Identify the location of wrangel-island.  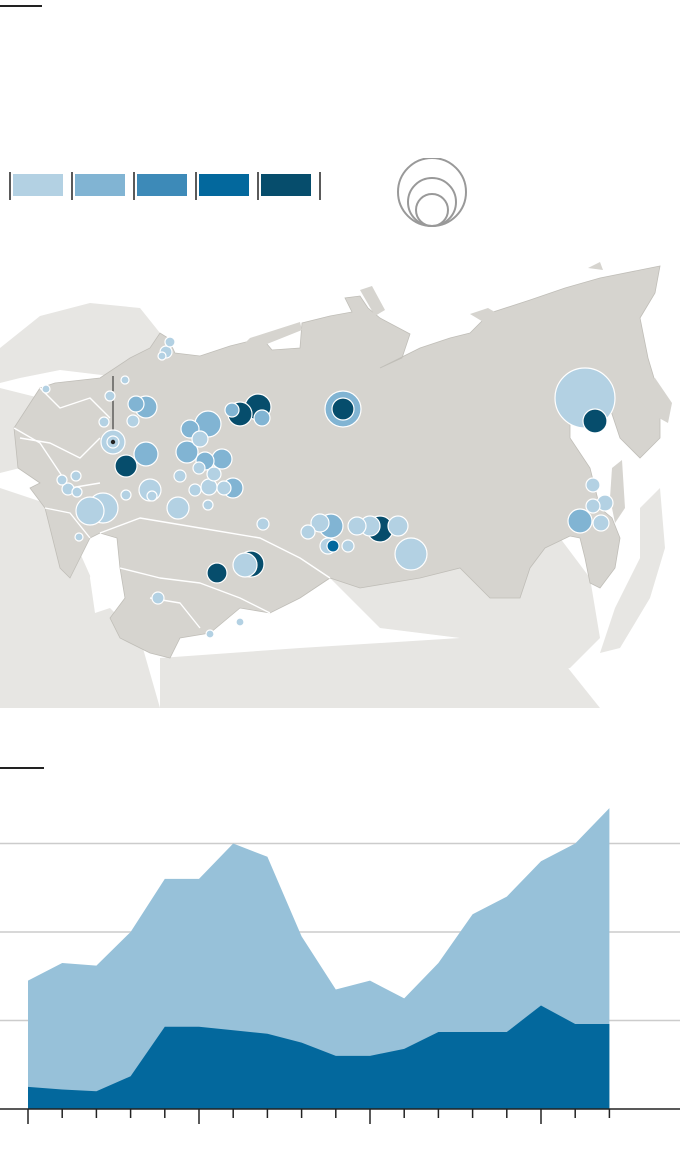
(595, 266).